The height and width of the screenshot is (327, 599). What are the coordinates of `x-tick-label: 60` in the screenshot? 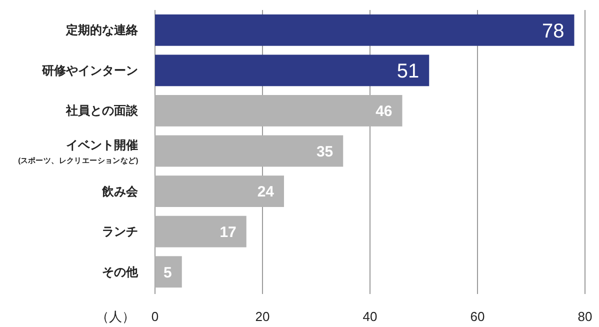 It's located at (477, 316).